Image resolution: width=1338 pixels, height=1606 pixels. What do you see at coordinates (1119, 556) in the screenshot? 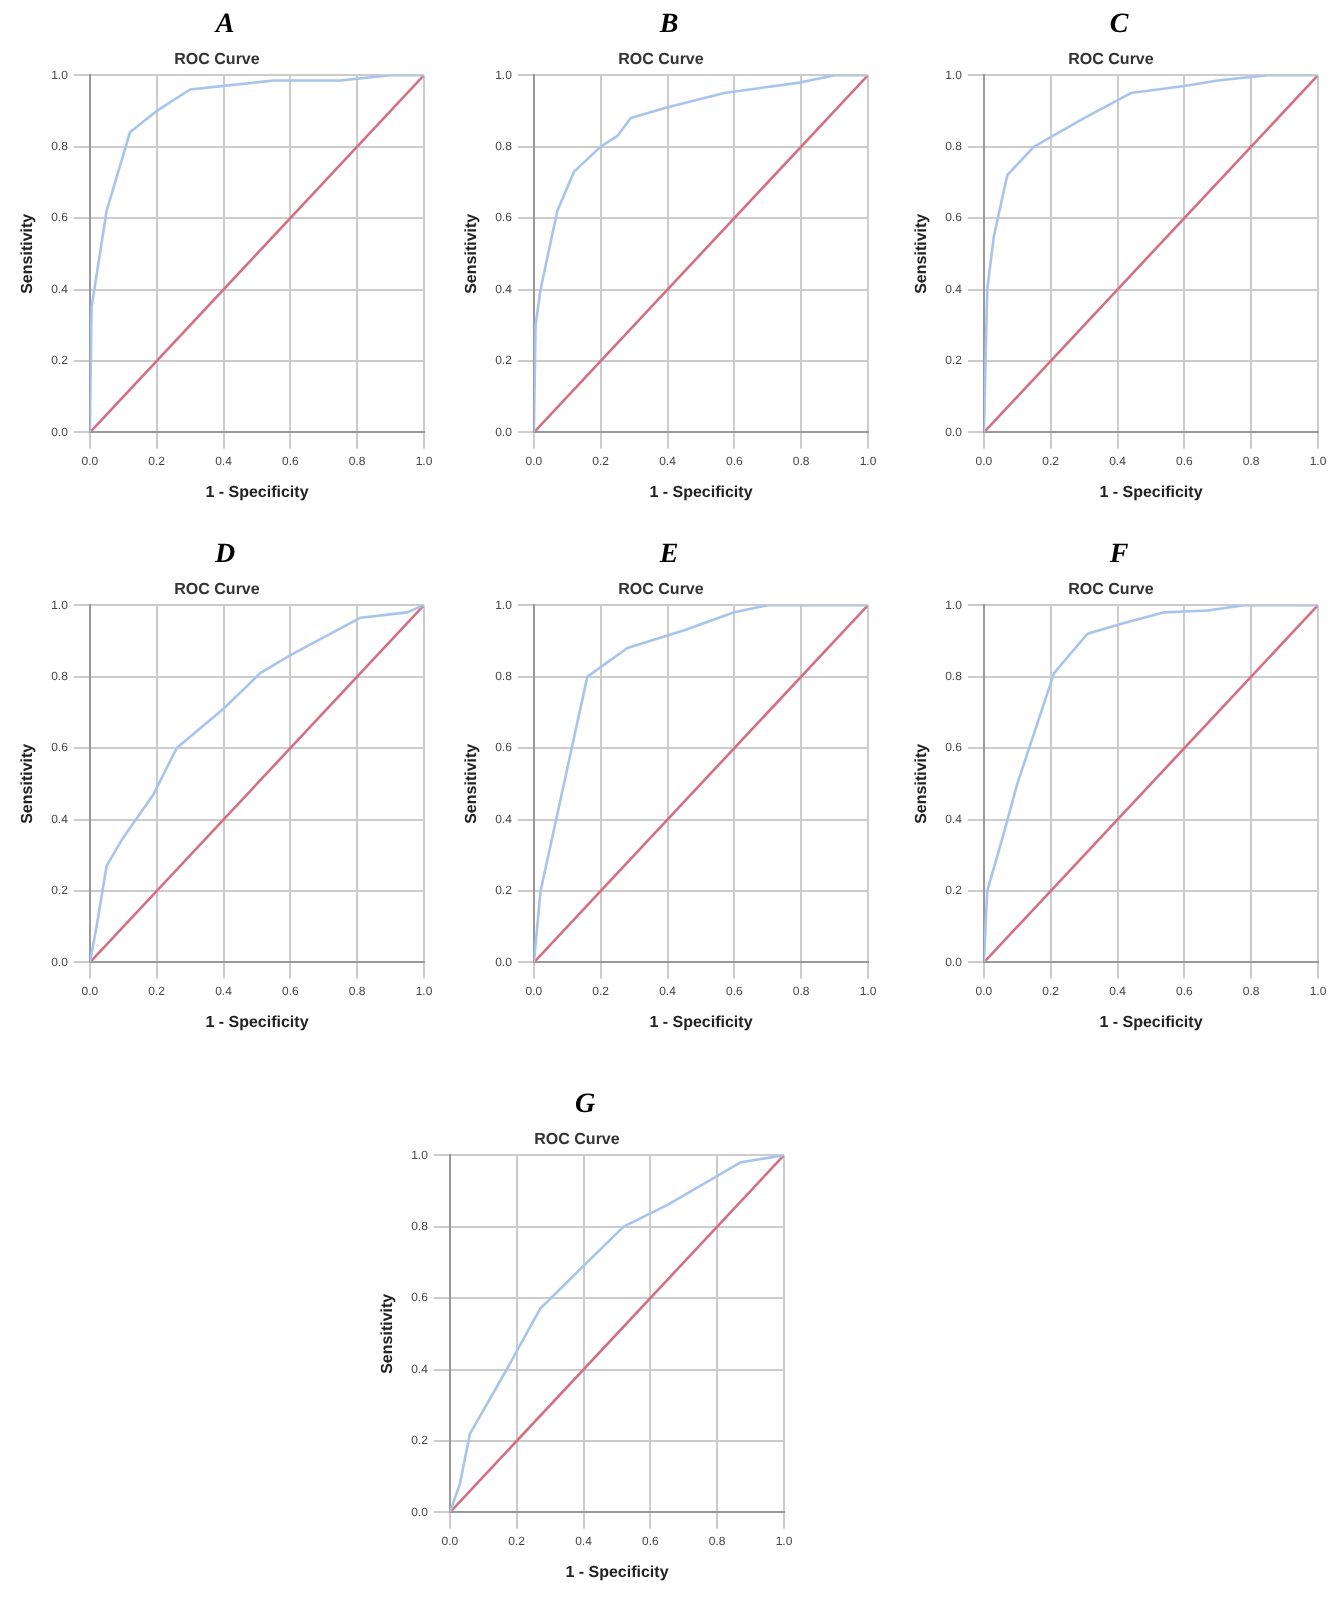
I see `chart-title: F` at bounding box center [1119, 556].